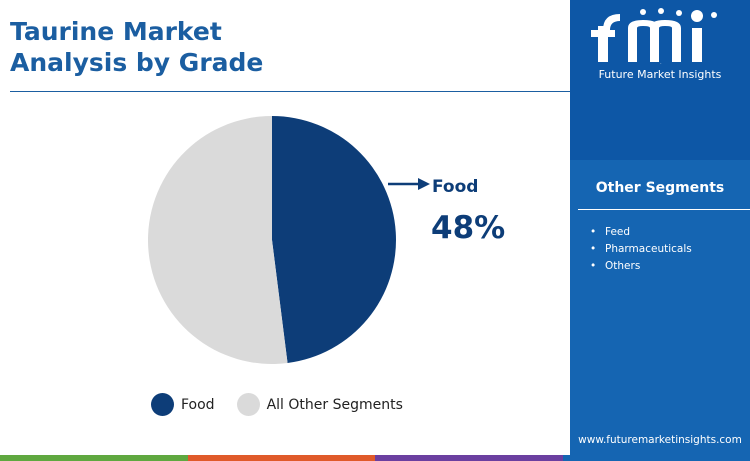 The height and width of the screenshot is (461, 750). Describe the element at coordinates (409, 184) in the screenshot. I see `callout-arrow-icon` at that location.